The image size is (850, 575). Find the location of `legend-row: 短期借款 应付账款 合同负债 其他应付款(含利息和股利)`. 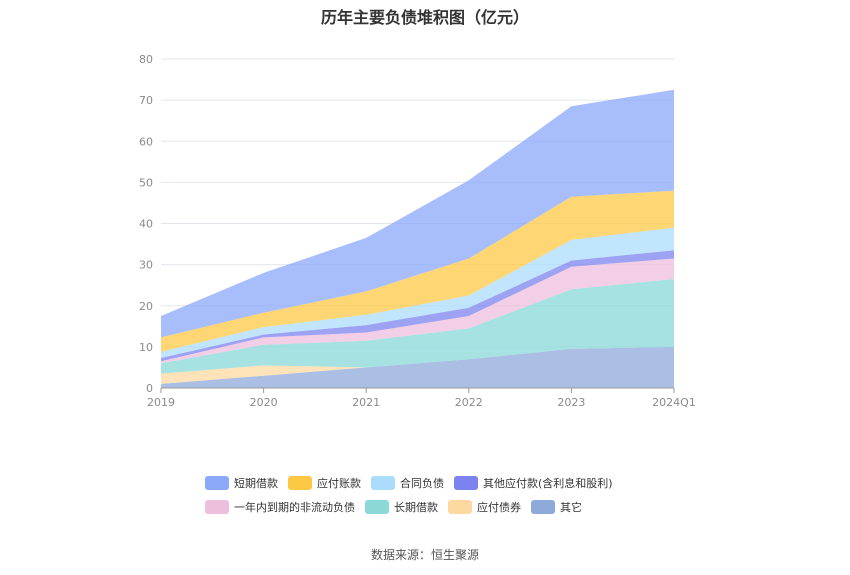

legend-row: 短期借款 应付账款 合同负债 其他应付款(含利息和股利) is located at coordinates (445, 483).